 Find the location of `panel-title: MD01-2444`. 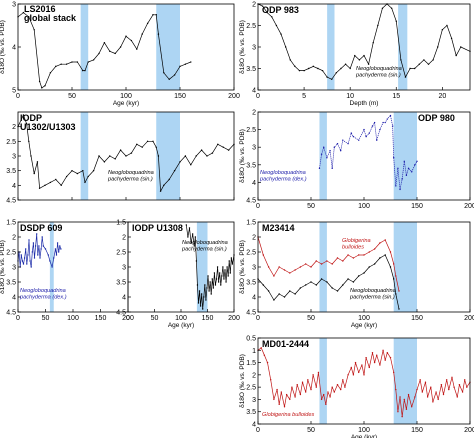

panel-title: MD01-2444 is located at coordinates (285, 344).